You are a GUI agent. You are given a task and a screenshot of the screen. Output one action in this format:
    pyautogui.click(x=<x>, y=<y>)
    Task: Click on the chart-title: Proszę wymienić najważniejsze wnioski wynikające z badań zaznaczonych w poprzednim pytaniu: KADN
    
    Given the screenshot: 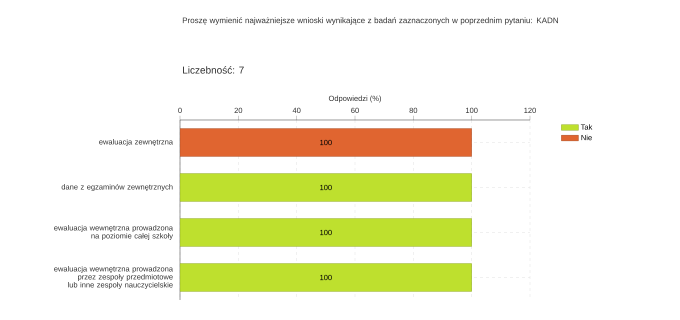 What is the action you would take?
    pyautogui.click(x=370, y=21)
    